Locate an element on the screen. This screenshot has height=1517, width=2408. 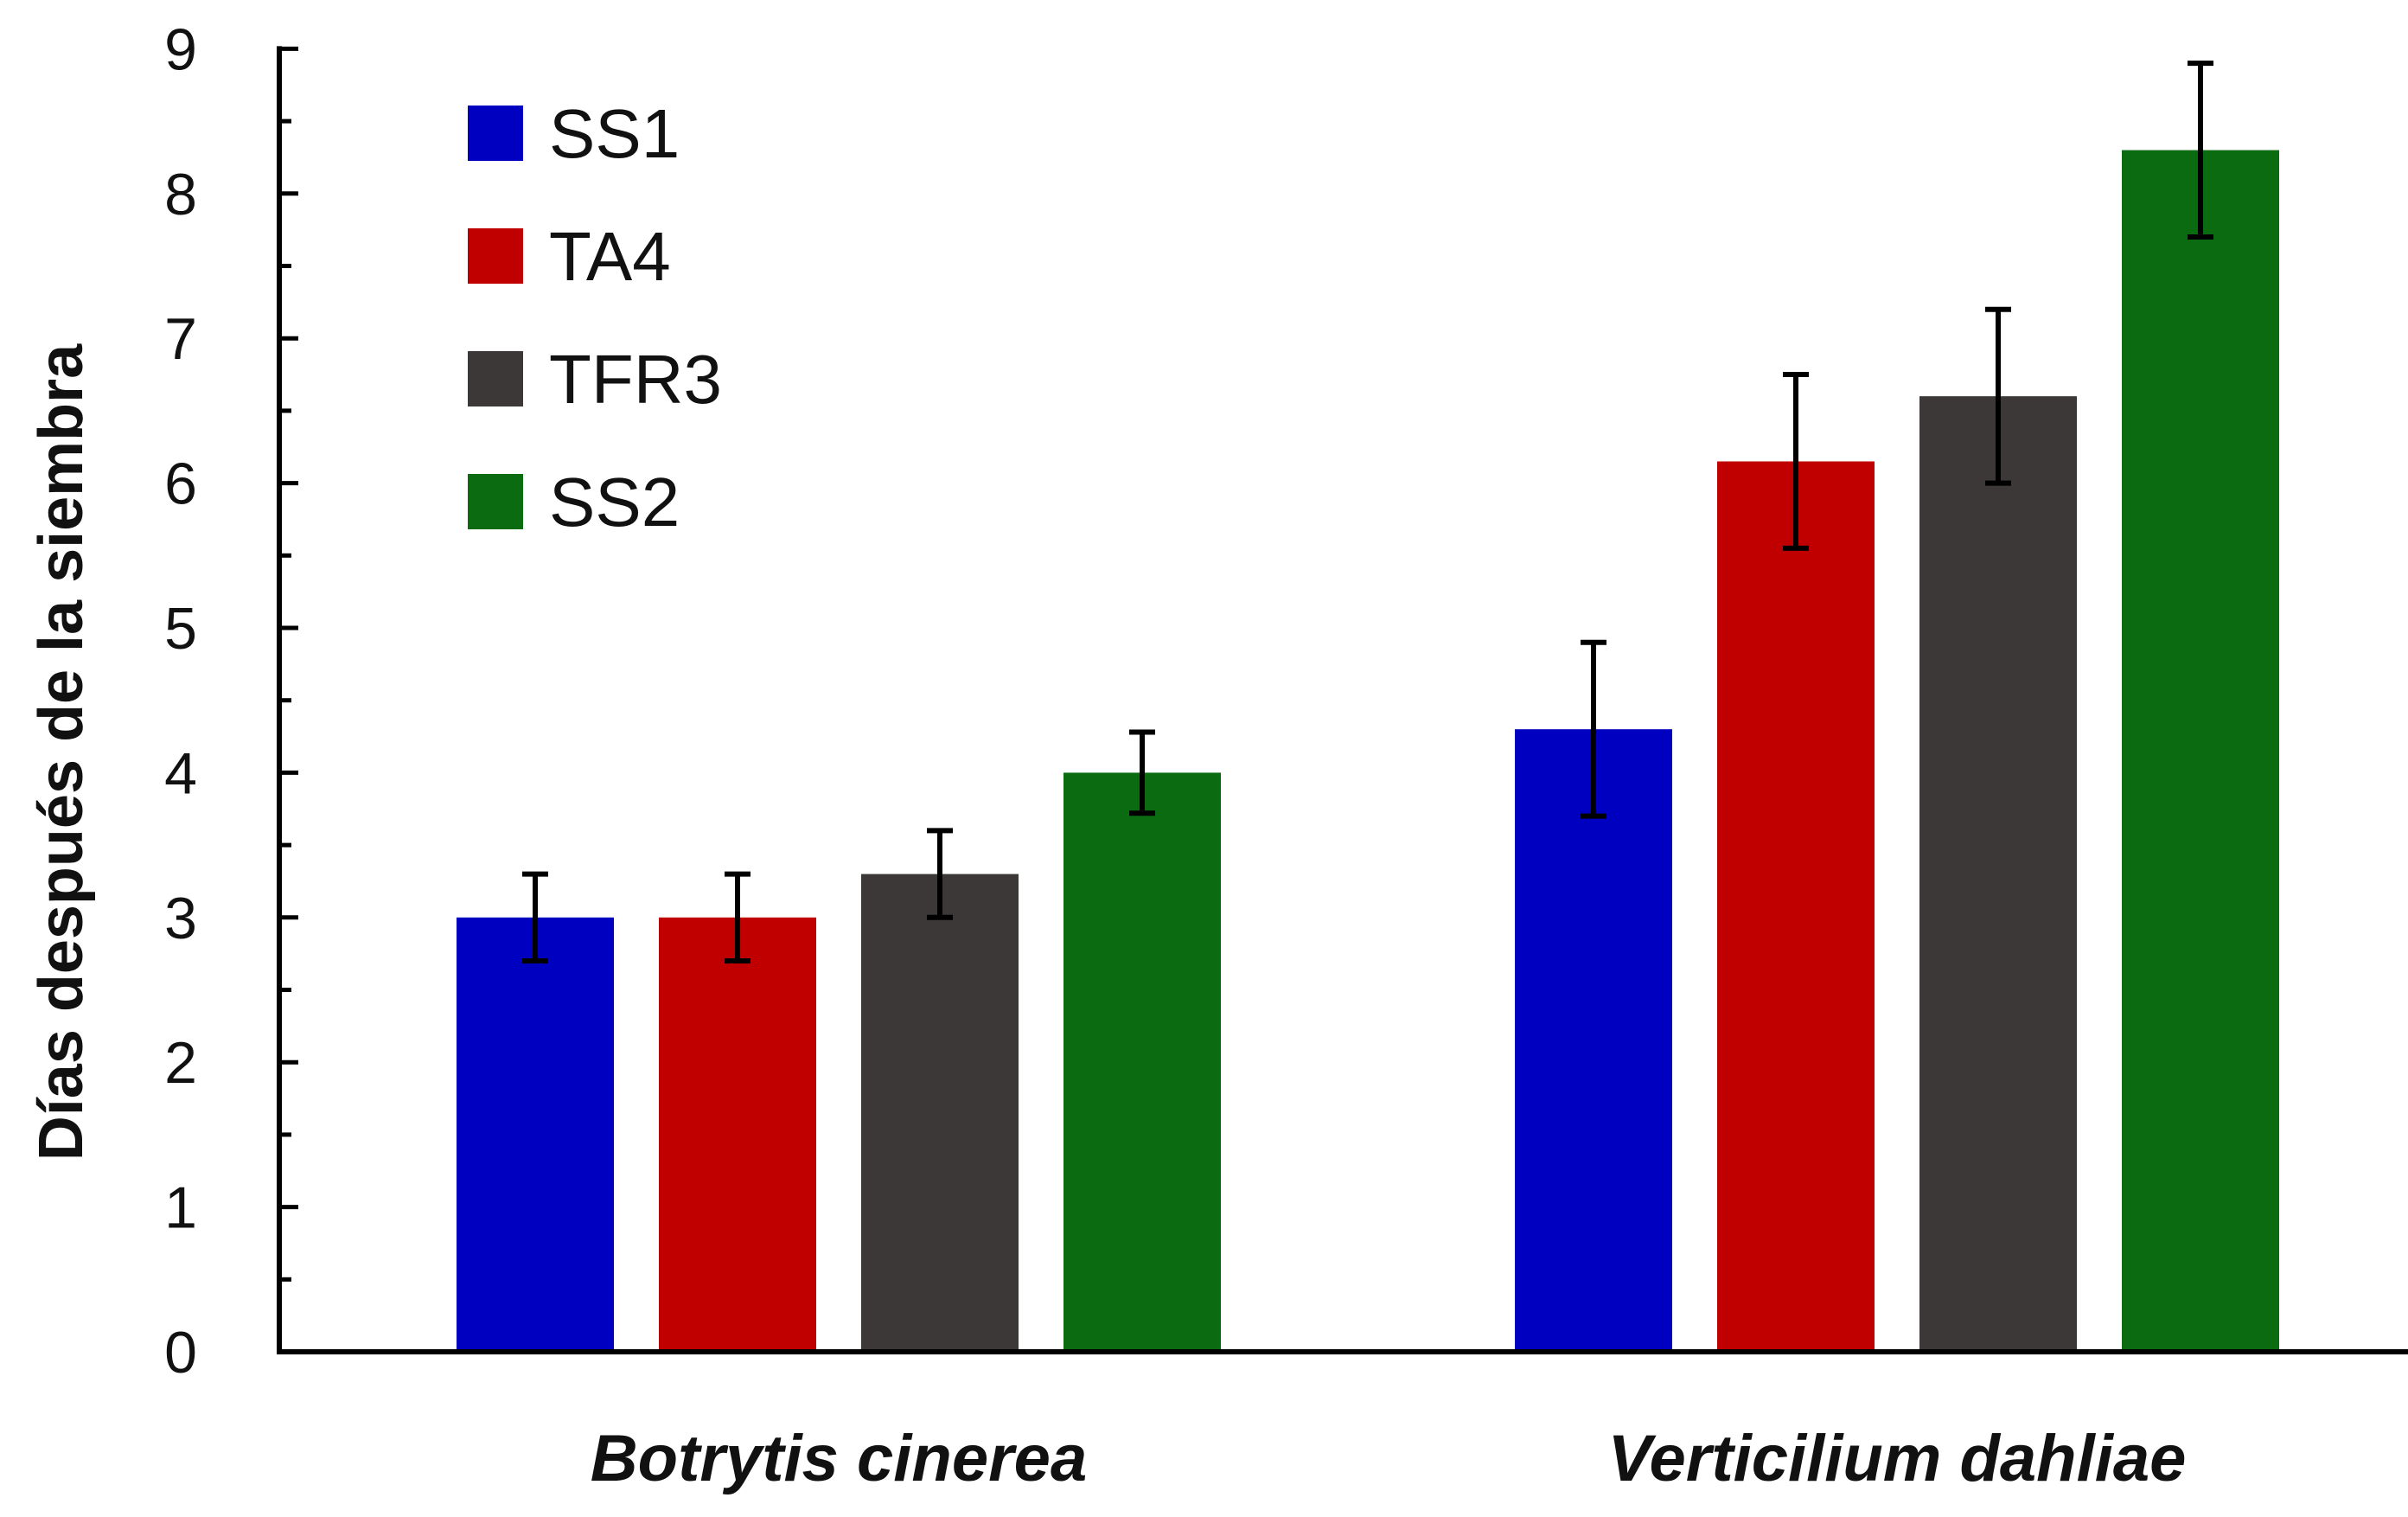
y-tick-label: 2 is located at coordinates (180, 1063).